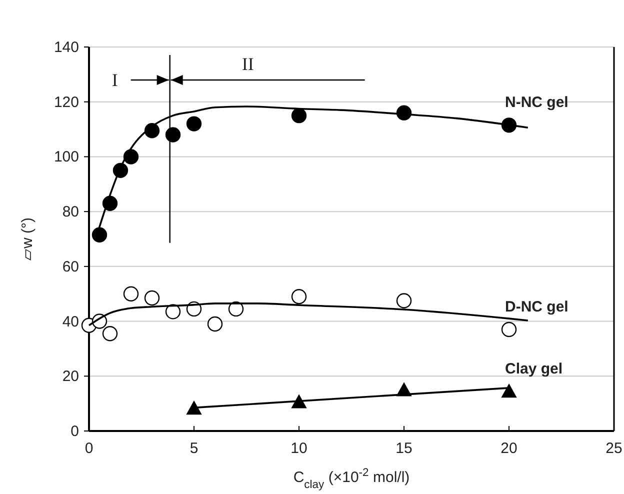 The image size is (624, 494). I want to click on x-tick-label: 0, so click(89, 448).